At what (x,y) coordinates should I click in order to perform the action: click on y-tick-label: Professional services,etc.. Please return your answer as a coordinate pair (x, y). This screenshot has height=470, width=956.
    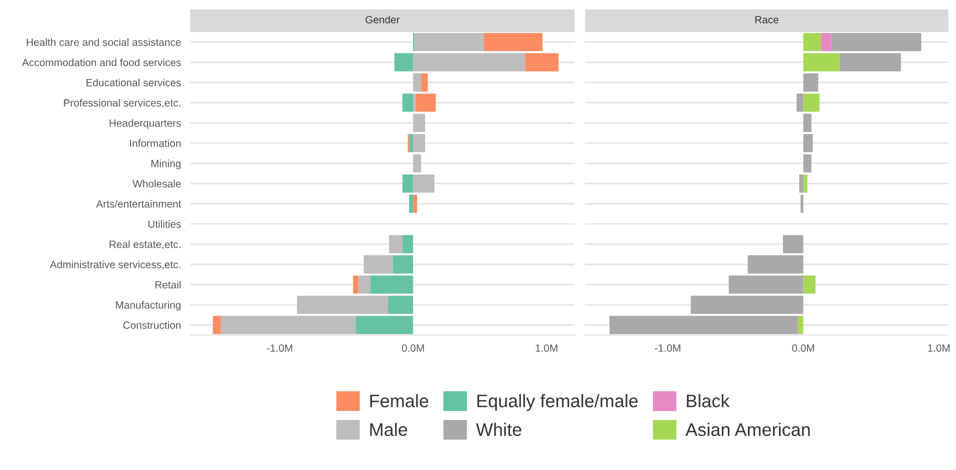
    Looking at the image, I should click on (122, 103).